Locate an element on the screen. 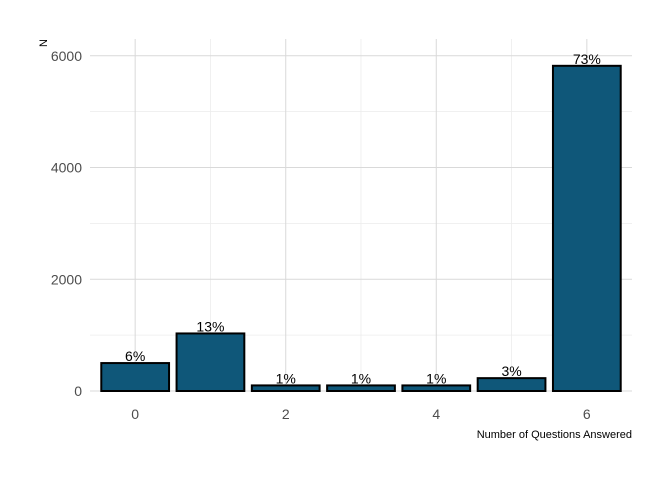 The width and height of the screenshot is (672, 480). x-tick-label: 0 is located at coordinates (135, 414).